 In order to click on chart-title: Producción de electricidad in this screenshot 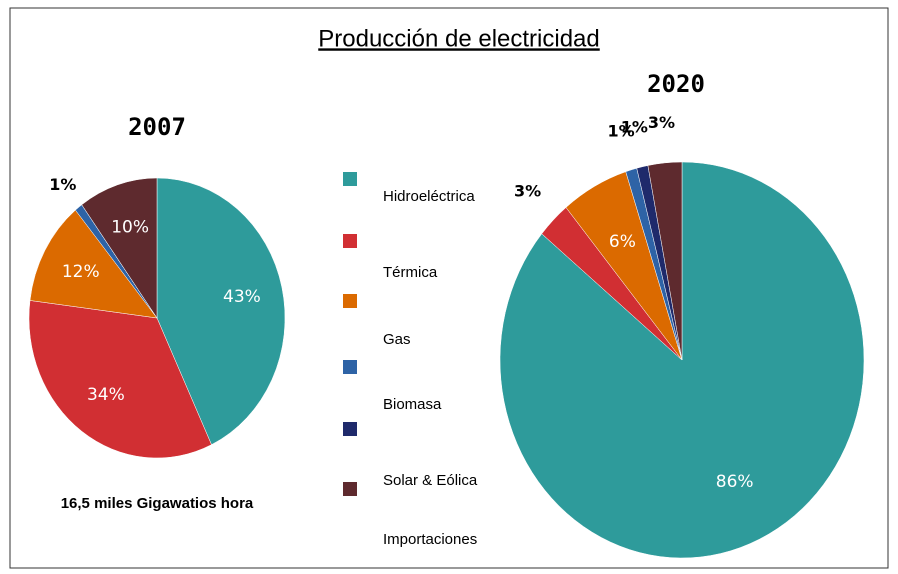, I will do `click(459, 38)`.